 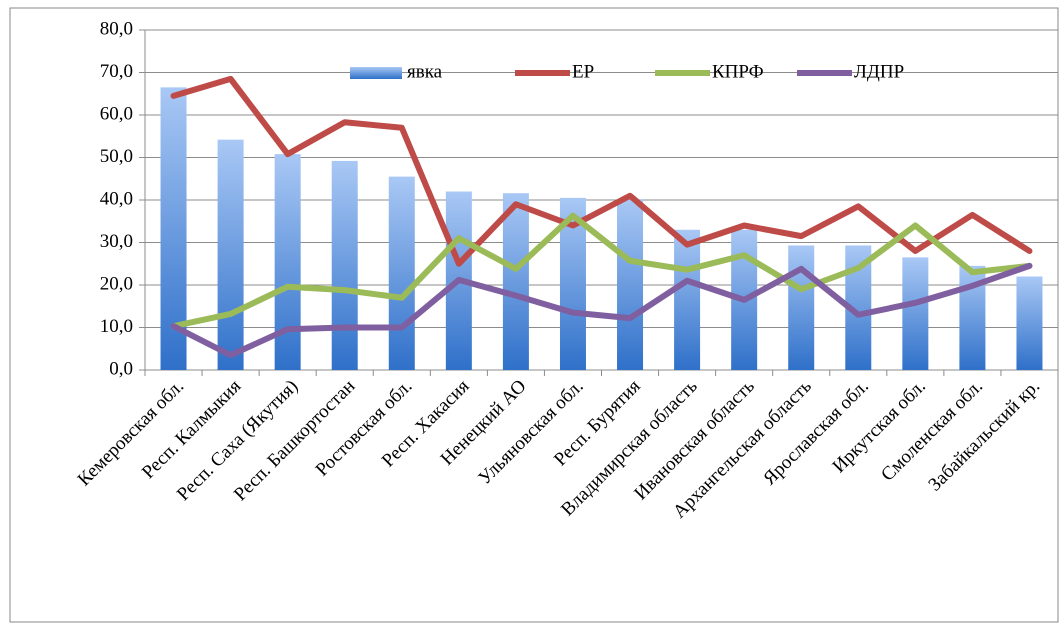 I want to click on legend-label: явка, so click(x=425, y=71).